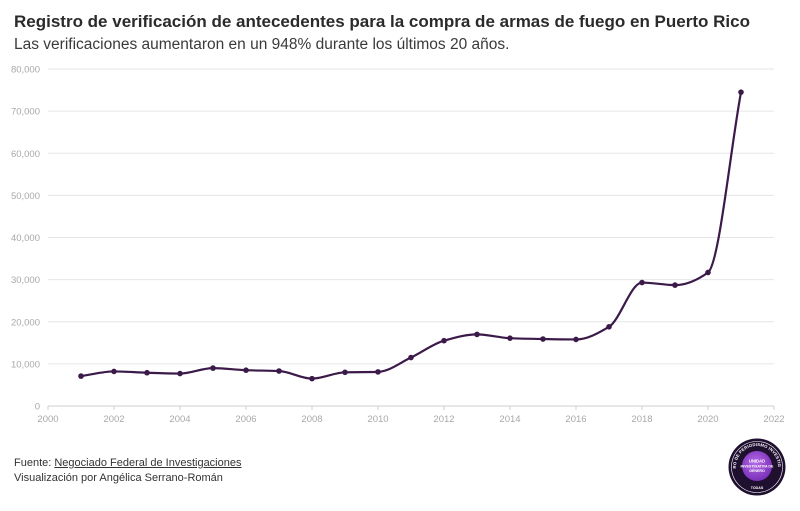 The width and height of the screenshot is (800, 511). I want to click on y-tick-label: 50,000, so click(25, 196).